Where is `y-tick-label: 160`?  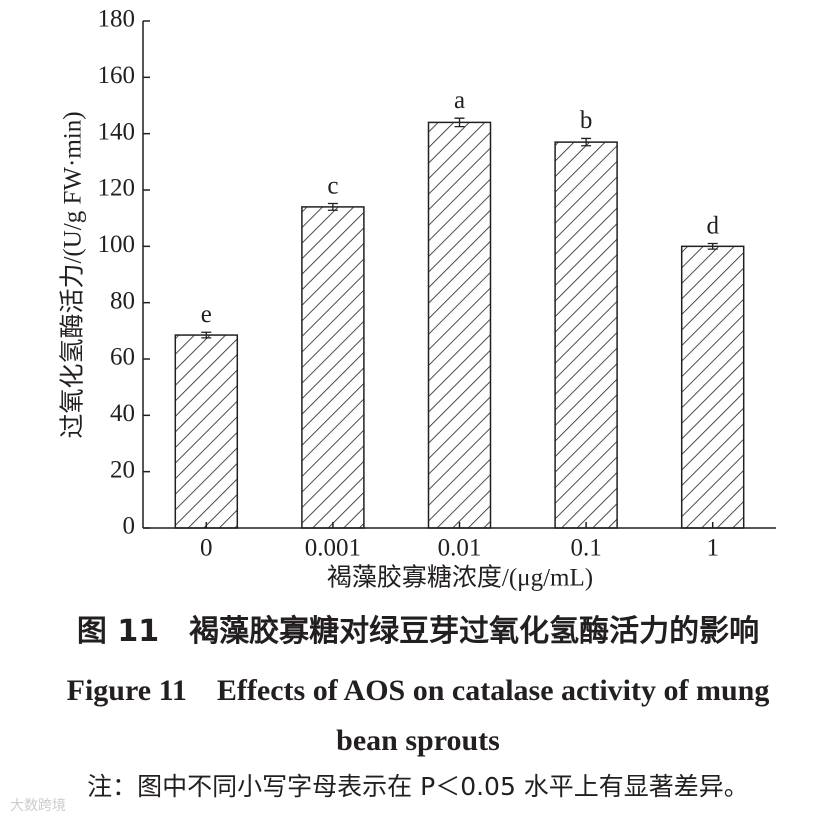 y-tick-label: 160 is located at coordinates (117, 75).